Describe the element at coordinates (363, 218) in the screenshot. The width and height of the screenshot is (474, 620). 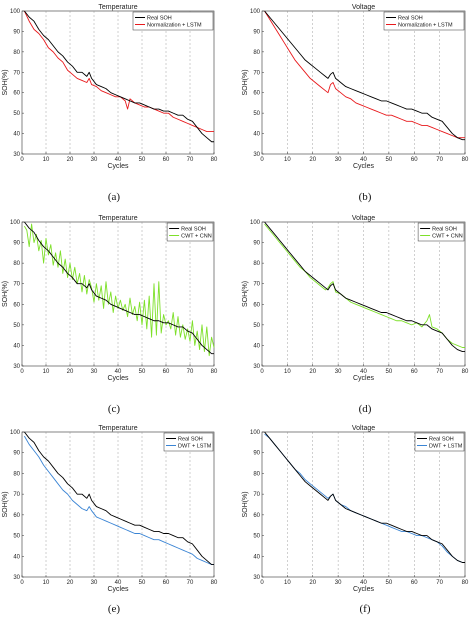
I see `chart-title: Voltage` at that location.